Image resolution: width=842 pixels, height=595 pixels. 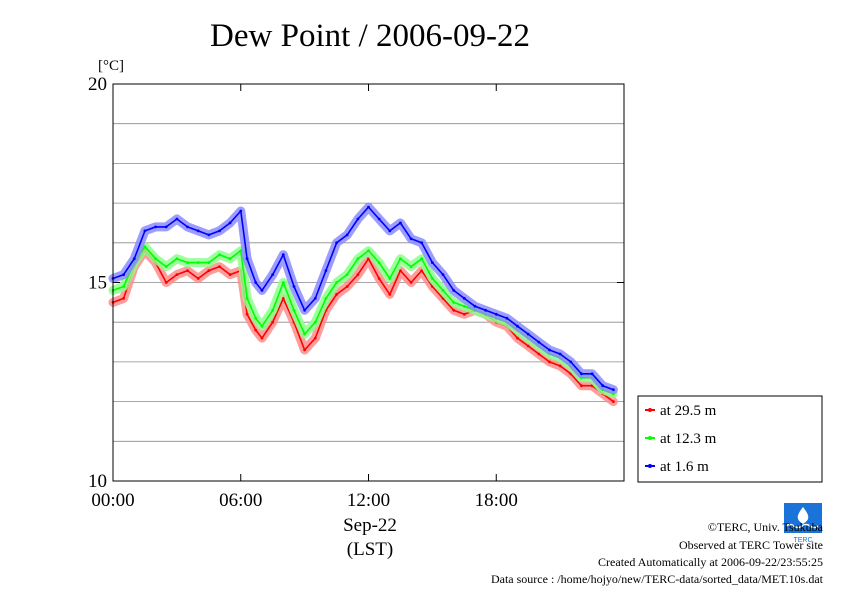 I want to click on y-axis-unit: [°C], so click(x=111, y=66).